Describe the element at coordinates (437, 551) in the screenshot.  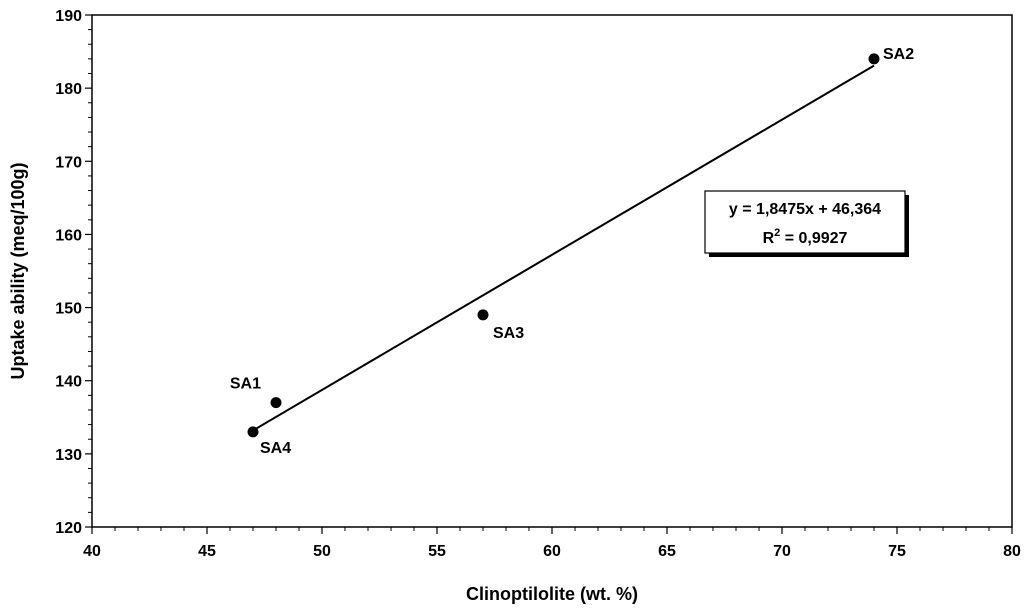
I see `x-tick-label: 55` at that location.